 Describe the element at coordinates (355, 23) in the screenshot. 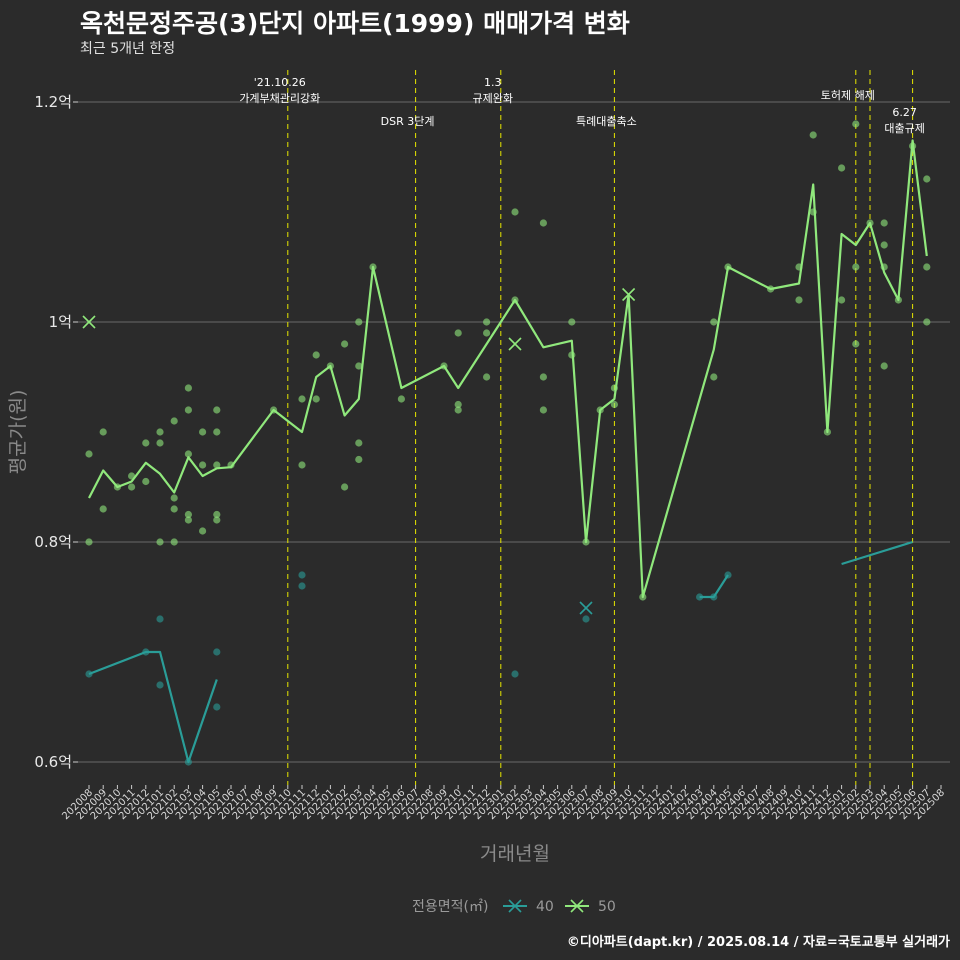

I see `chart-title: 옥천문정주공(3)단지 아파트(1999) 매매가격 변화` at that location.